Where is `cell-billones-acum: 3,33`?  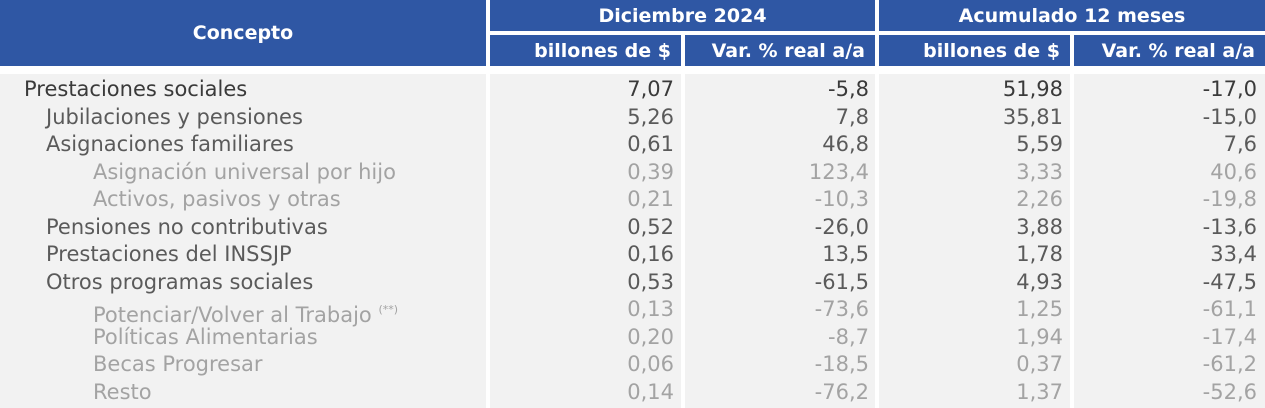 cell-billones-acum: 3,33 is located at coordinates (1039, 171).